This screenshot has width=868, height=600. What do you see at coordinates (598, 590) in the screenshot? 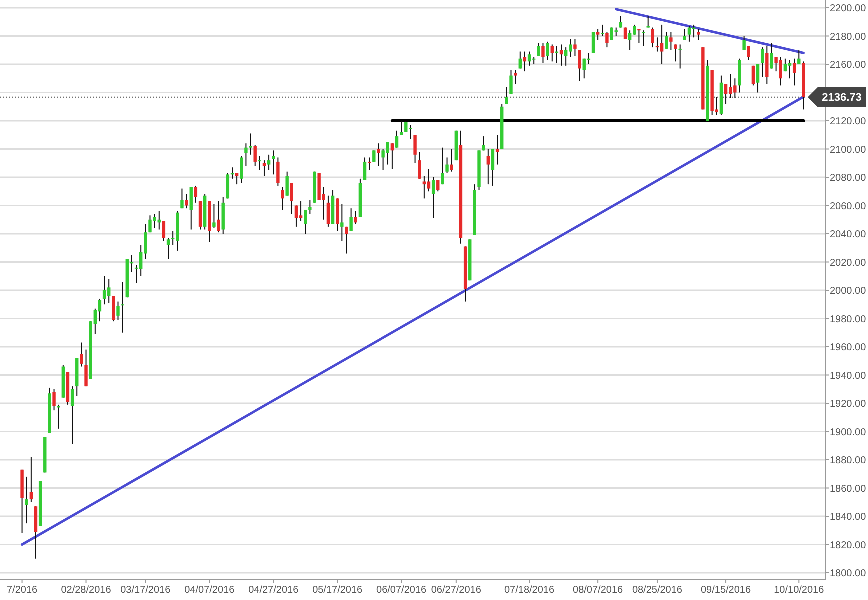
I see `x-tick-label: 08/07/2016` at bounding box center [598, 590].